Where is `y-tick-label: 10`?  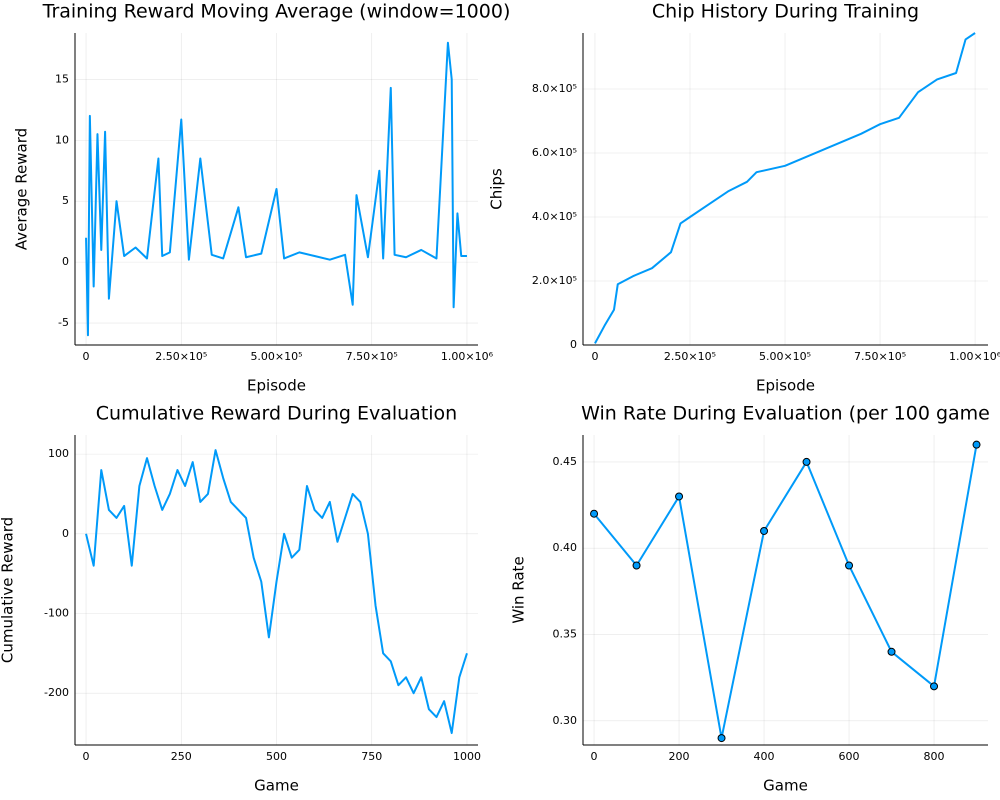
y-tick-label: 10 is located at coordinates (62, 139).